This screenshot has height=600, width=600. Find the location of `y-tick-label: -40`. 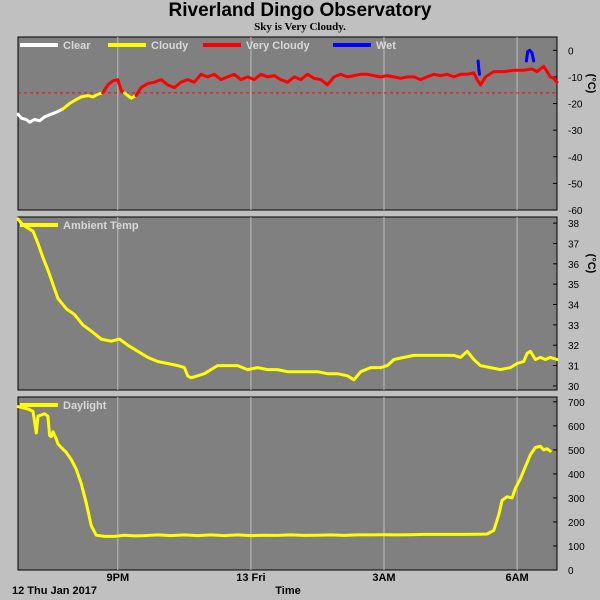

y-tick-label: -40 is located at coordinates (575, 158).